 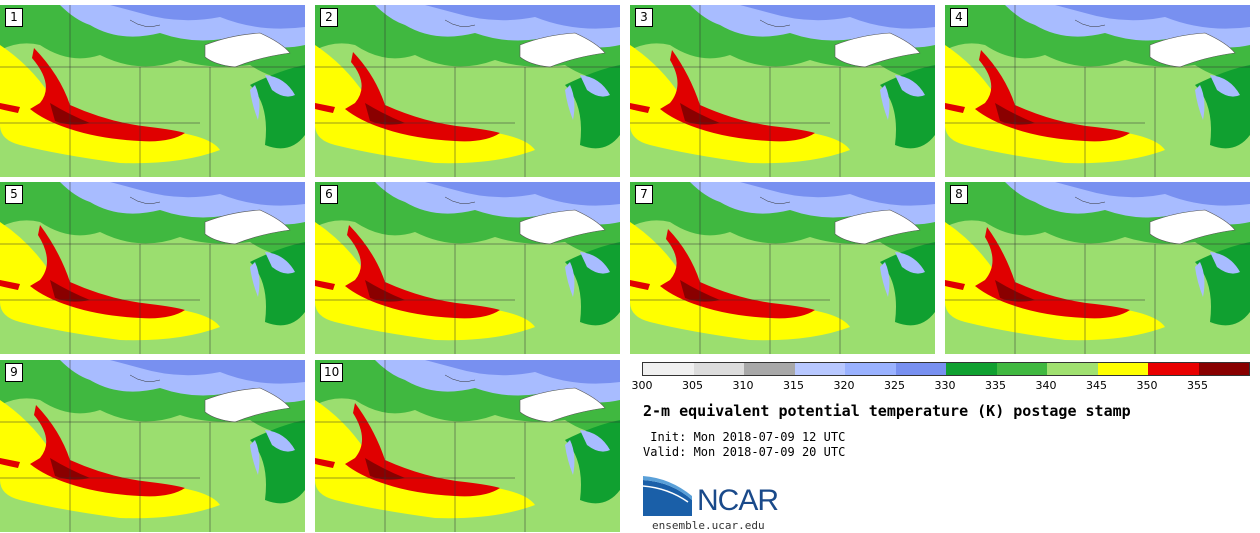 What do you see at coordinates (995, 385) in the screenshot?
I see `colorbar-tick-label: 335` at bounding box center [995, 385].